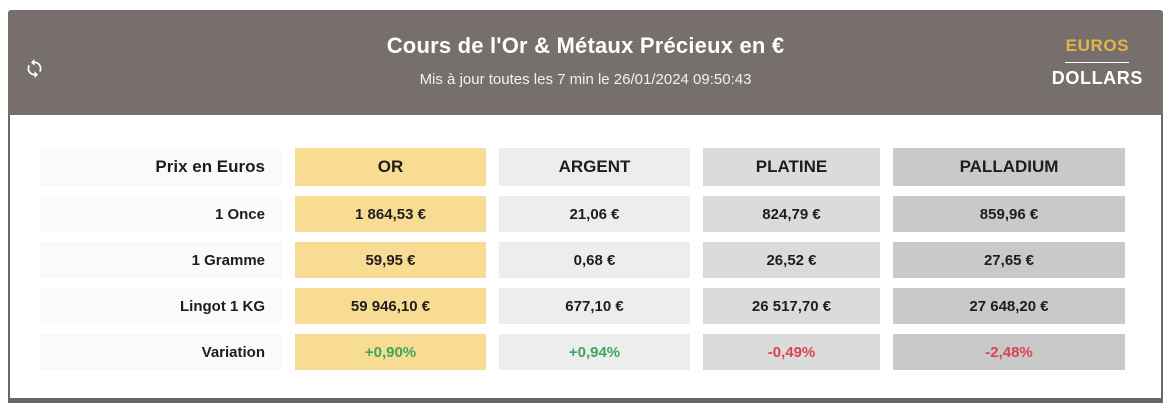 The width and height of the screenshot is (1169, 408). I want to click on cell-once-or: 1 864,53 €, so click(390, 214).